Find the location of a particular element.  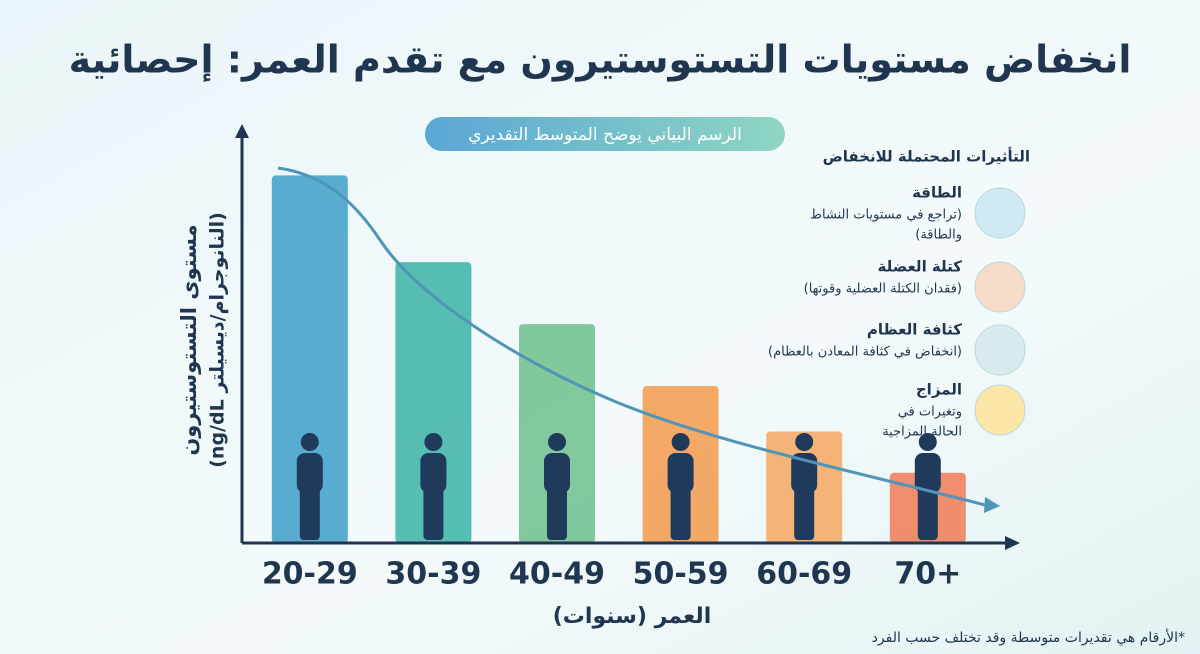

effect-text: (تراجع في مستويات النشاط is located at coordinates (886, 215).